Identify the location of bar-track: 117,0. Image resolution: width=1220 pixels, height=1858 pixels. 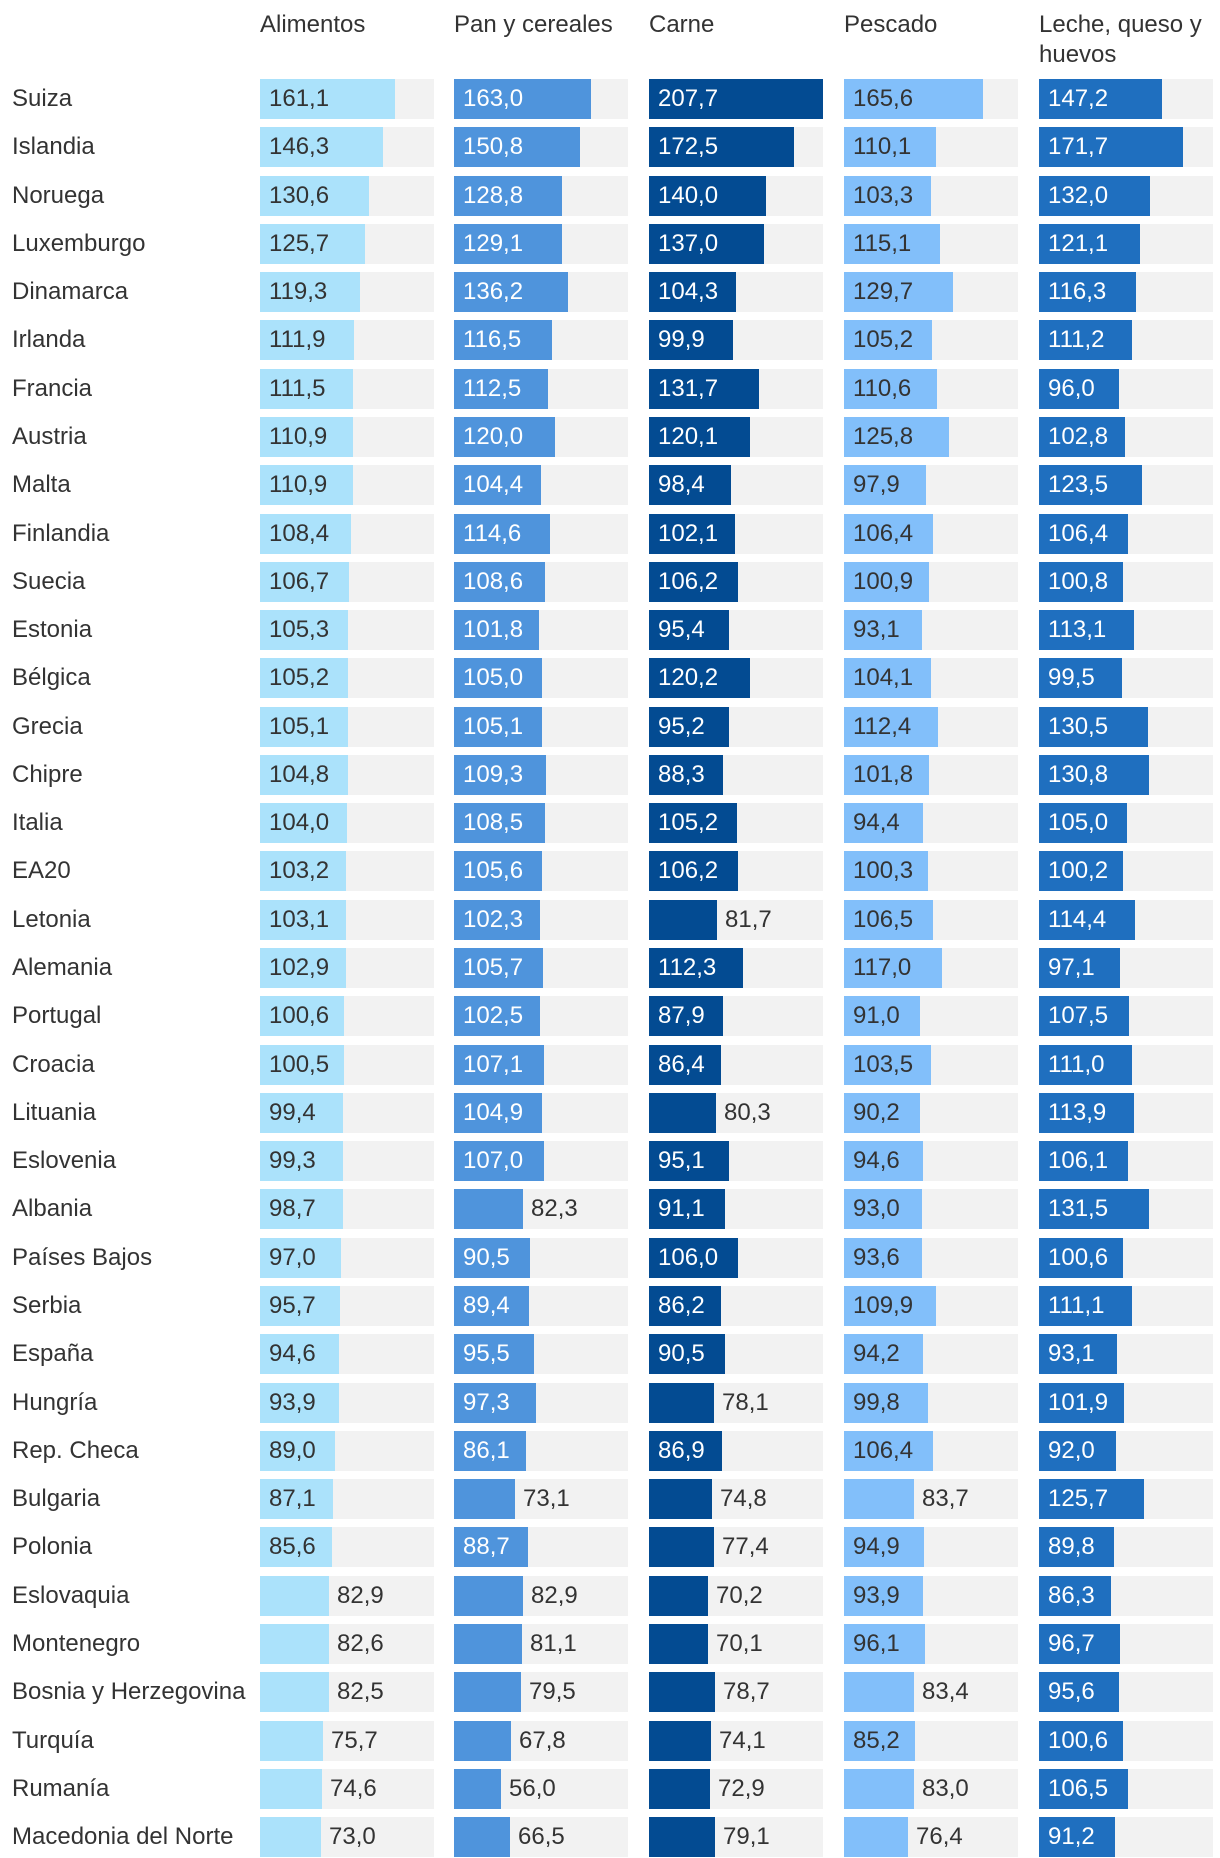
(931, 968).